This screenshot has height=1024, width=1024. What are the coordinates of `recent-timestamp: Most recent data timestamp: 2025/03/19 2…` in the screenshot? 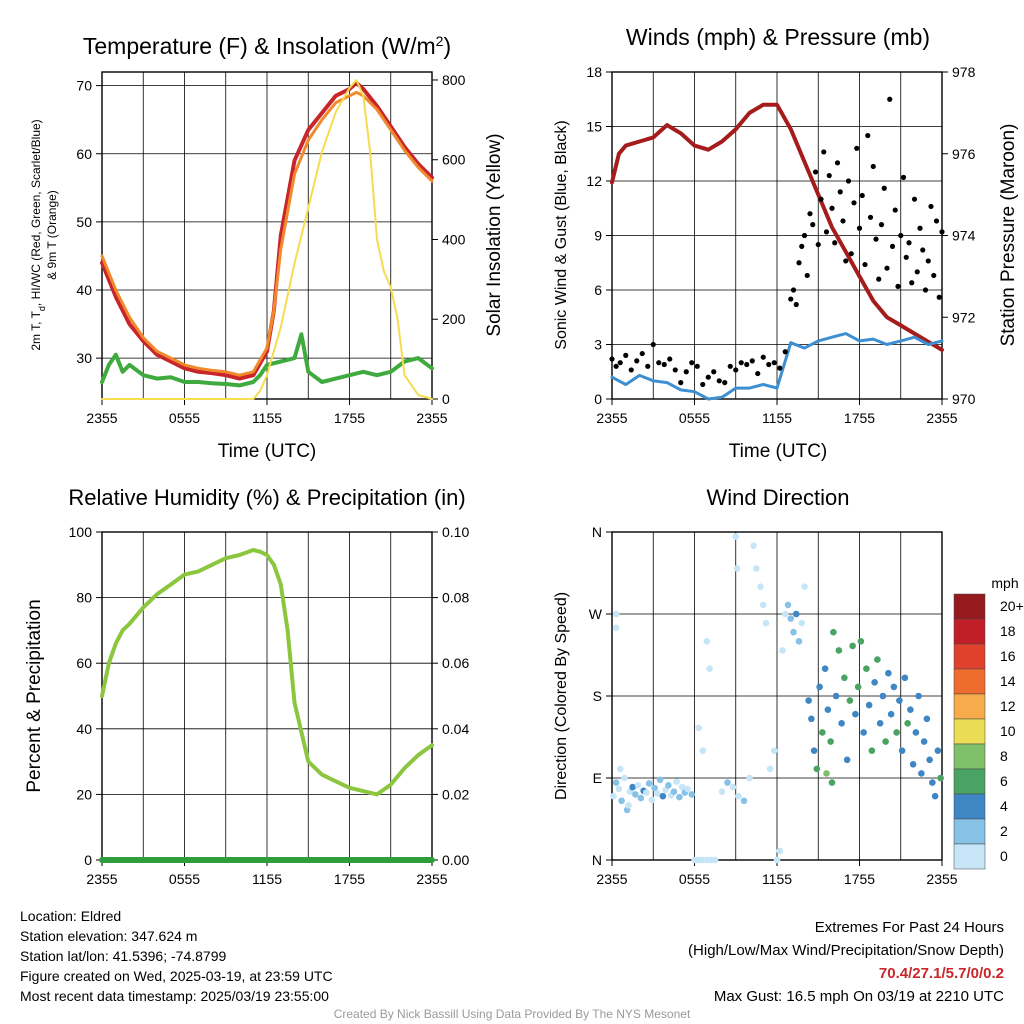 It's located at (174, 996).